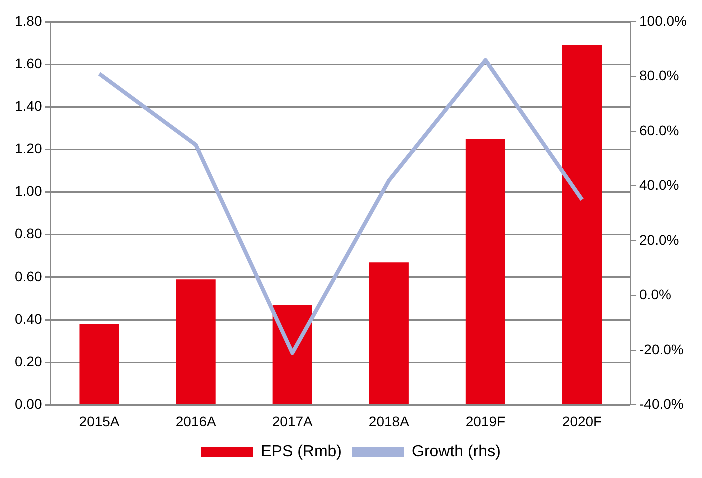 This screenshot has width=702, height=478. I want to click on y-tick-label: 1.00, so click(28, 191).